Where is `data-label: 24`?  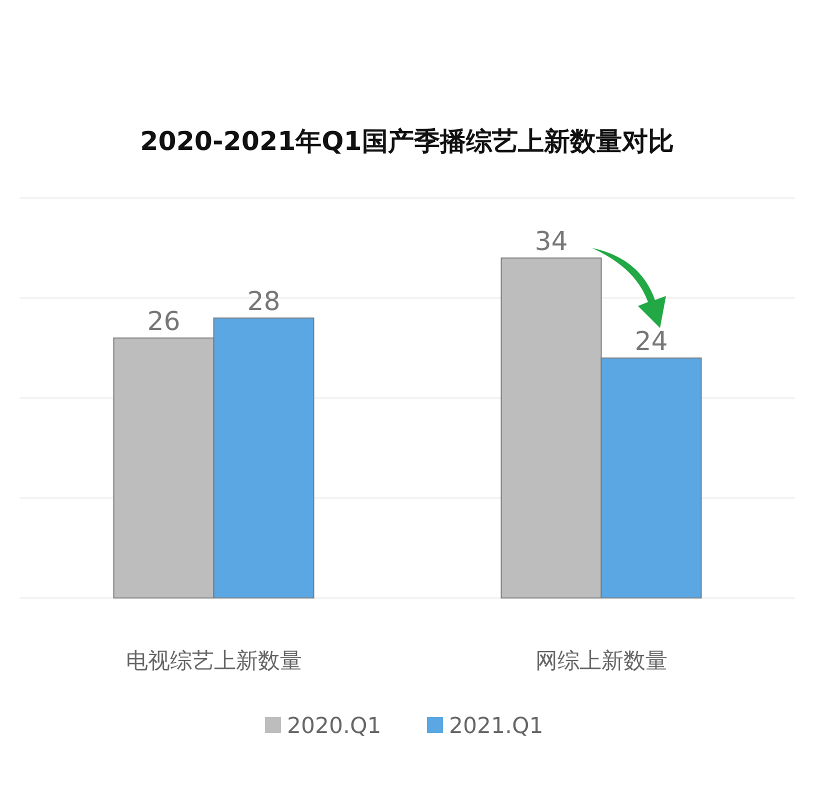
data-label: 24 is located at coordinates (651, 342).